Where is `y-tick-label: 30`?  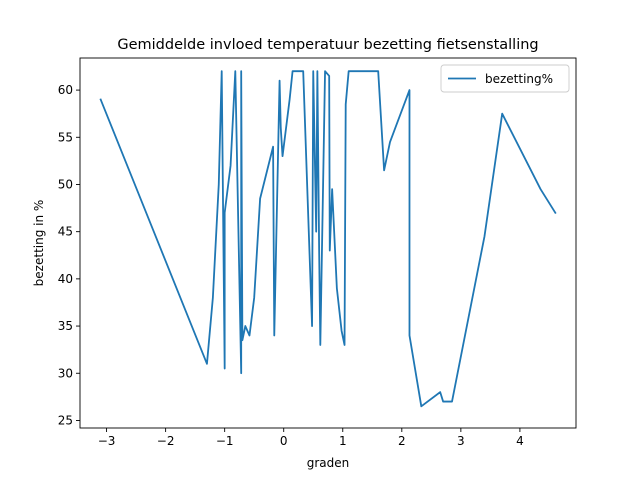 y-tick-label: 30 is located at coordinates (65, 373).